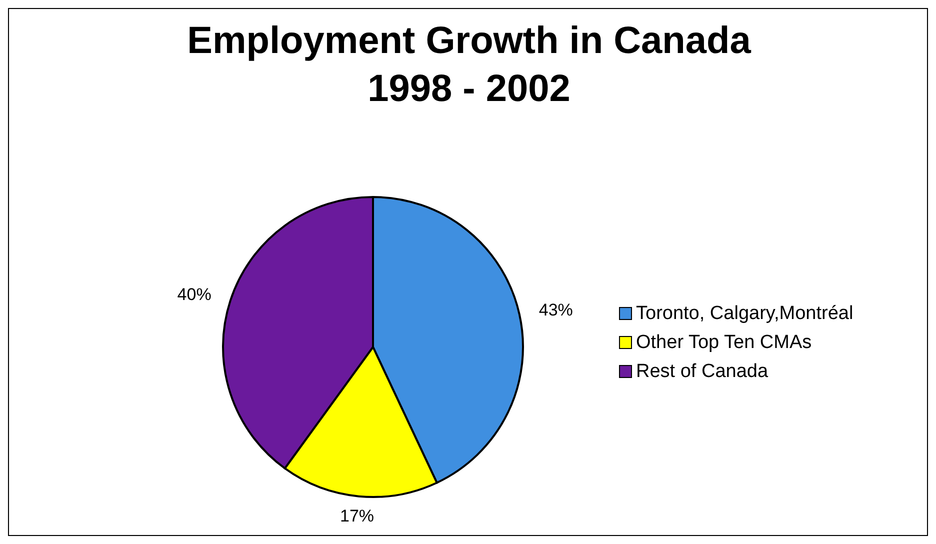 The image size is (936, 544). What do you see at coordinates (702, 371) in the screenshot?
I see `legend-label: Rest of Canada` at bounding box center [702, 371].